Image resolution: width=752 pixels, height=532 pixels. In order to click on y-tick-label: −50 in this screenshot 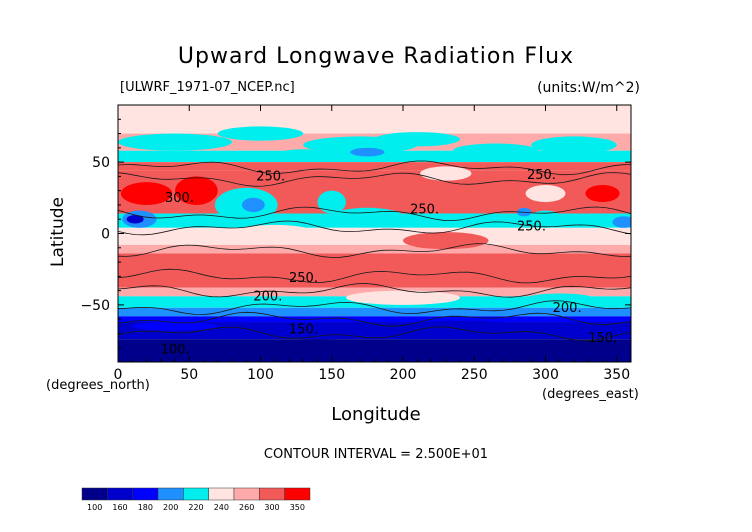, I will do `click(95, 306)`.